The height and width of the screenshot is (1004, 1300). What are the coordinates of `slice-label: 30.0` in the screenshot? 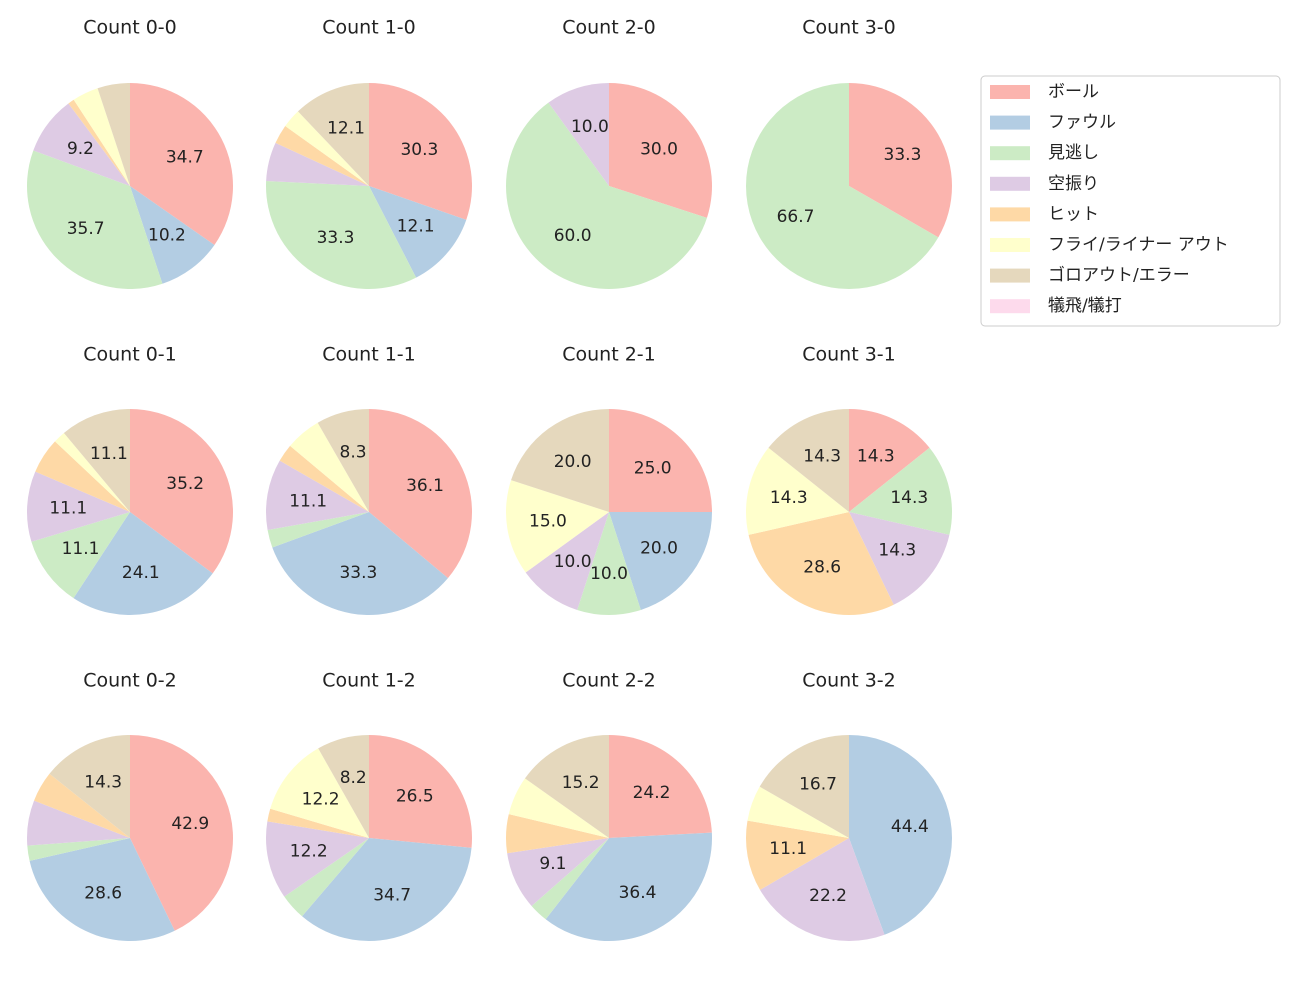 It's located at (659, 150).